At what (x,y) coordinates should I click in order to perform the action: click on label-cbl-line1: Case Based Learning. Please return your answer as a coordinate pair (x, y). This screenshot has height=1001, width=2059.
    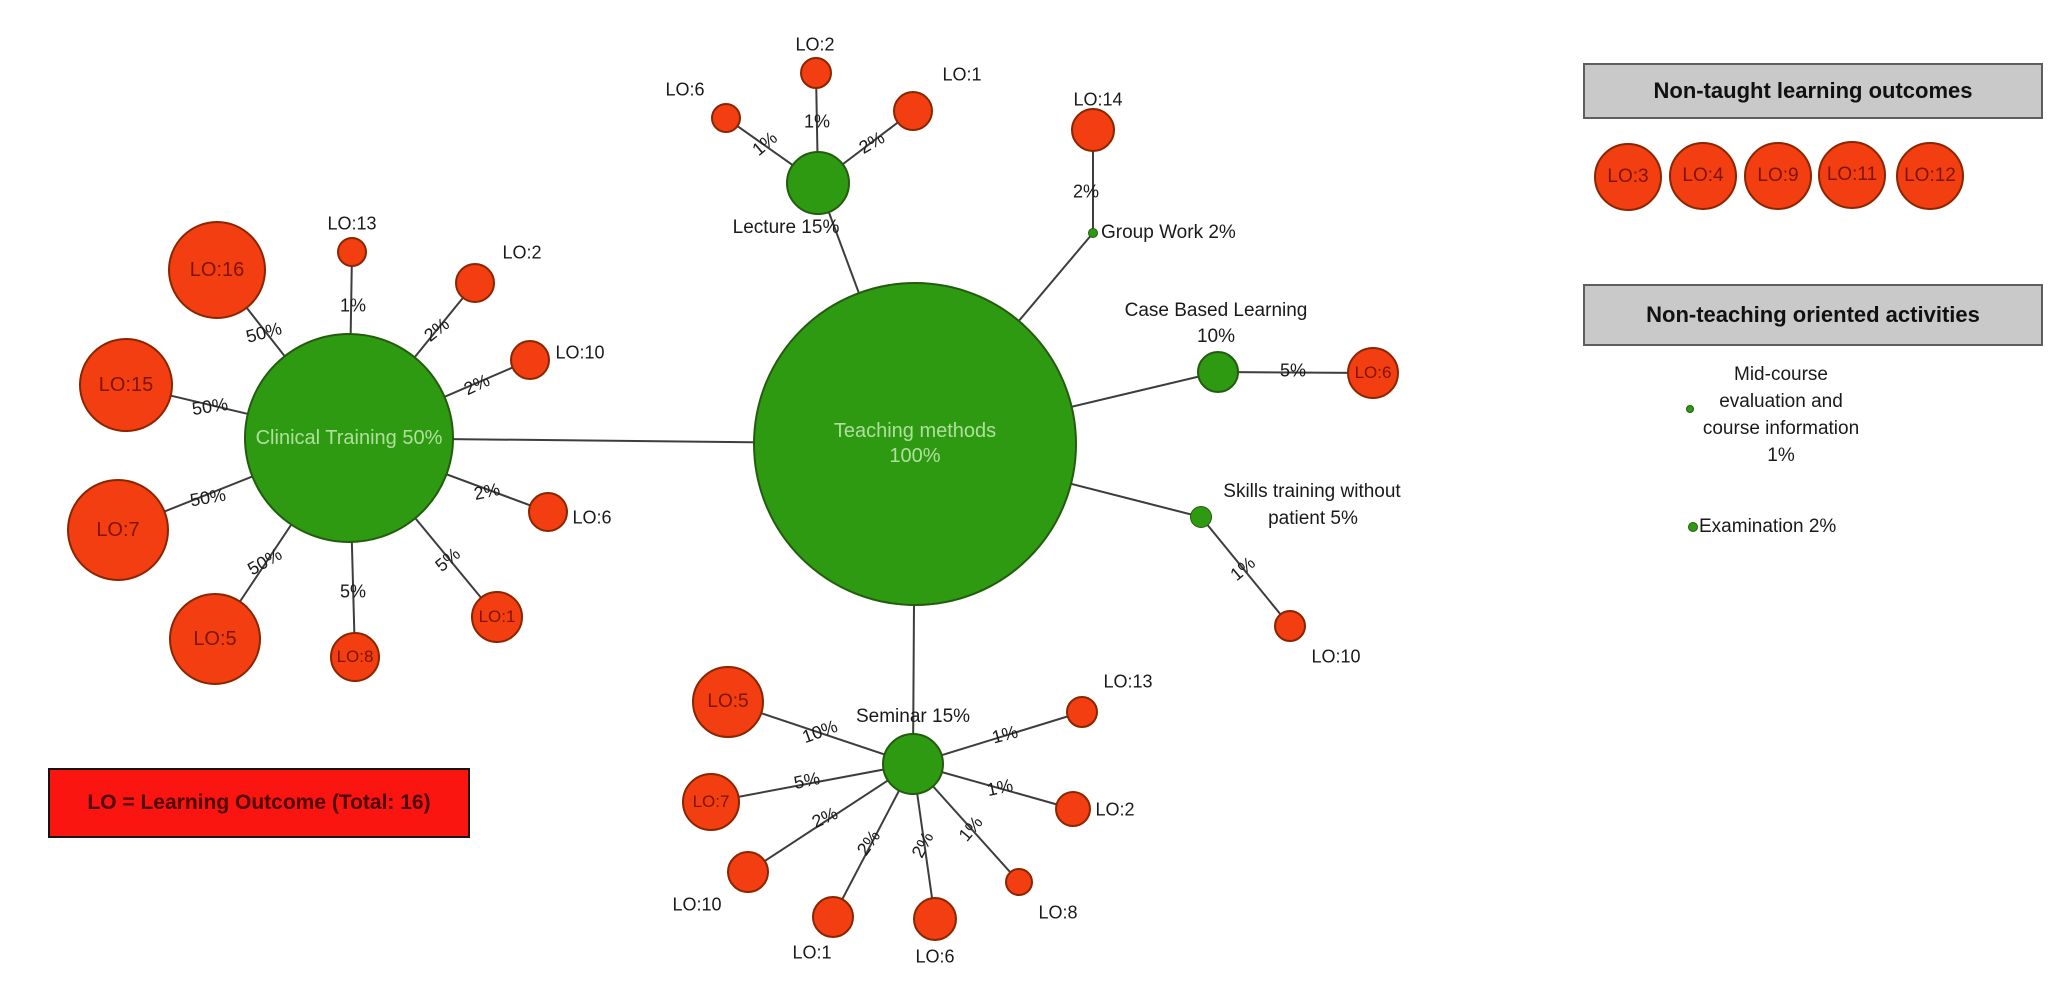
    Looking at the image, I should click on (1216, 310).